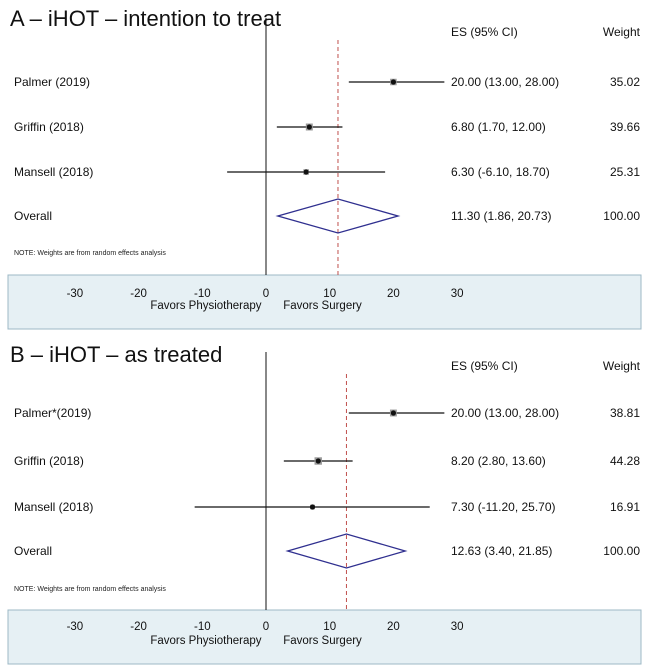  Describe the element at coordinates (457, 627) in the screenshot. I see `panel-b-x-tick-label: 30` at that location.